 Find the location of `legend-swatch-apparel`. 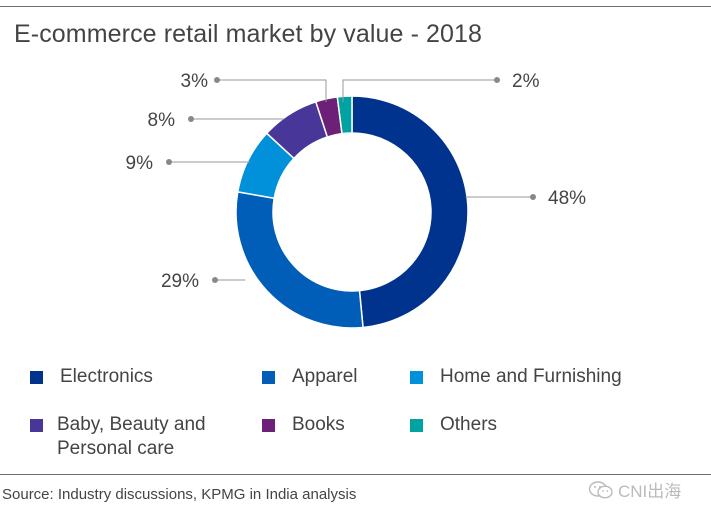

legend-swatch-apparel is located at coordinates (268, 377).